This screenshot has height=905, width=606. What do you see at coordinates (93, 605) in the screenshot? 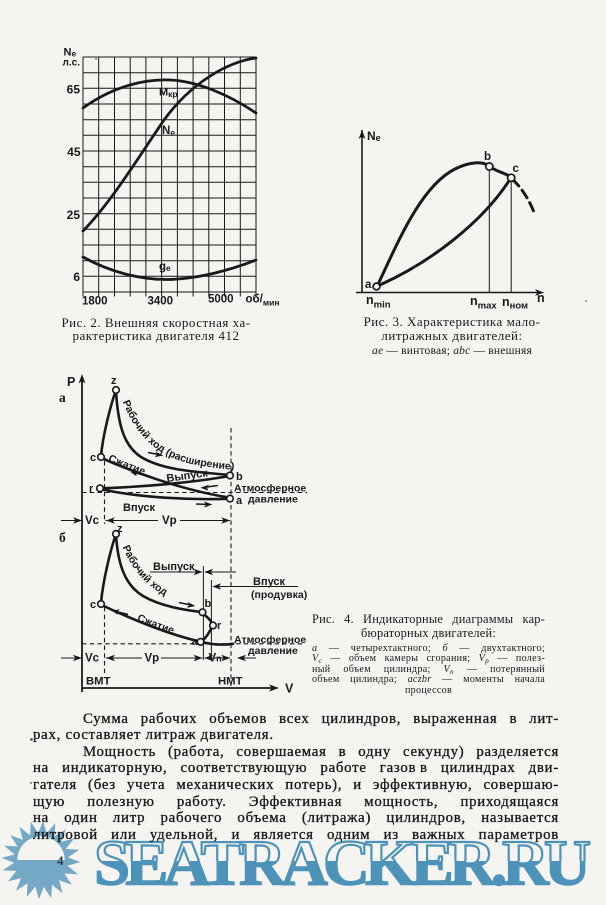
I see `svg-text: с` at bounding box center [93, 605].